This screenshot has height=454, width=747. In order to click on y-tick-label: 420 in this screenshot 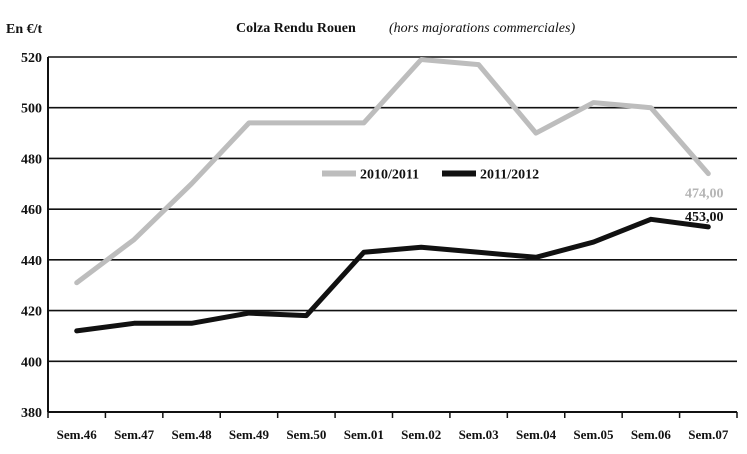, I will do `click(31, 312)`.